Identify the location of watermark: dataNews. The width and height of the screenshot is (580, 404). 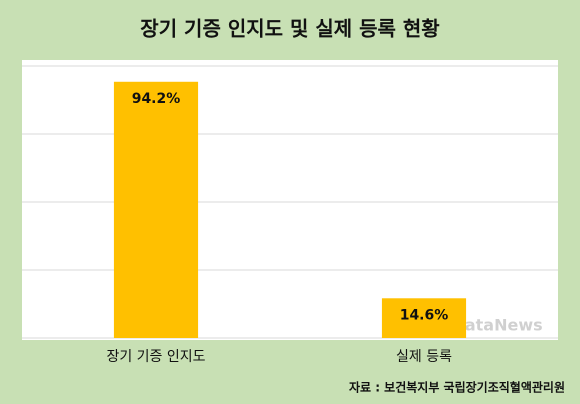
(497, 325).